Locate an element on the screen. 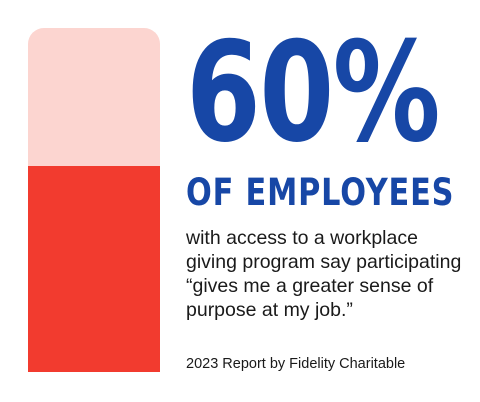 The image size is (480, 402). progress-bar-fill is located at coordinates (94, 268).